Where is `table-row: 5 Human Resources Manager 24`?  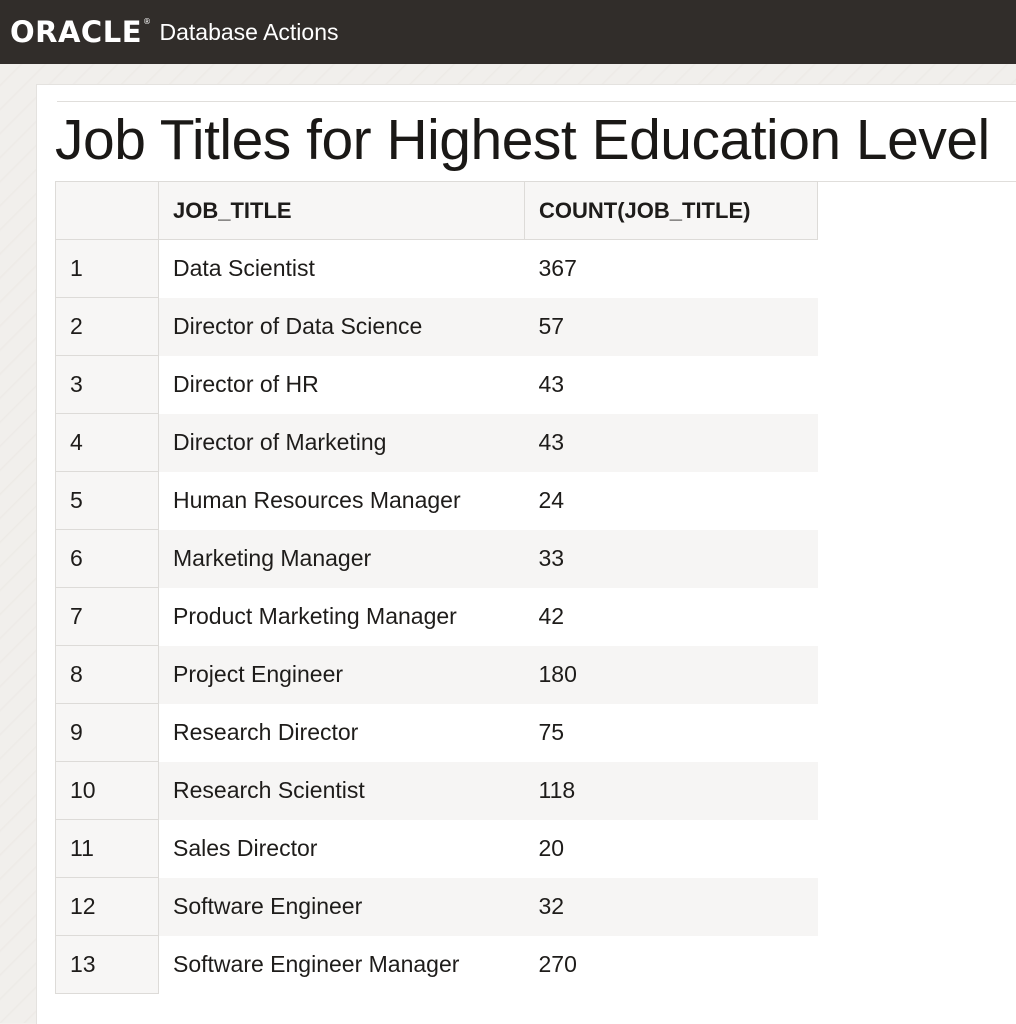 table-row: 5 Human Resources Manager 24 is located at coordinates (436, 500).